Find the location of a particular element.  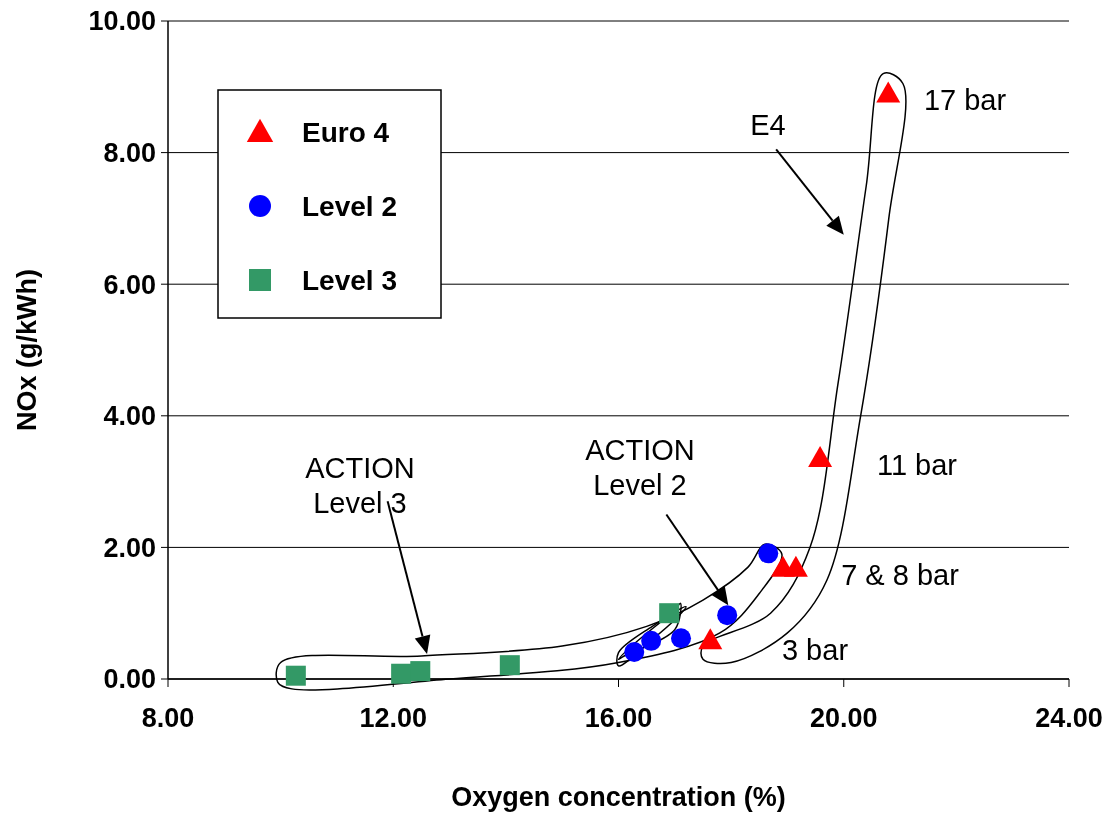

y-tick-label: 8.00 is located at coordinates (129, 153).